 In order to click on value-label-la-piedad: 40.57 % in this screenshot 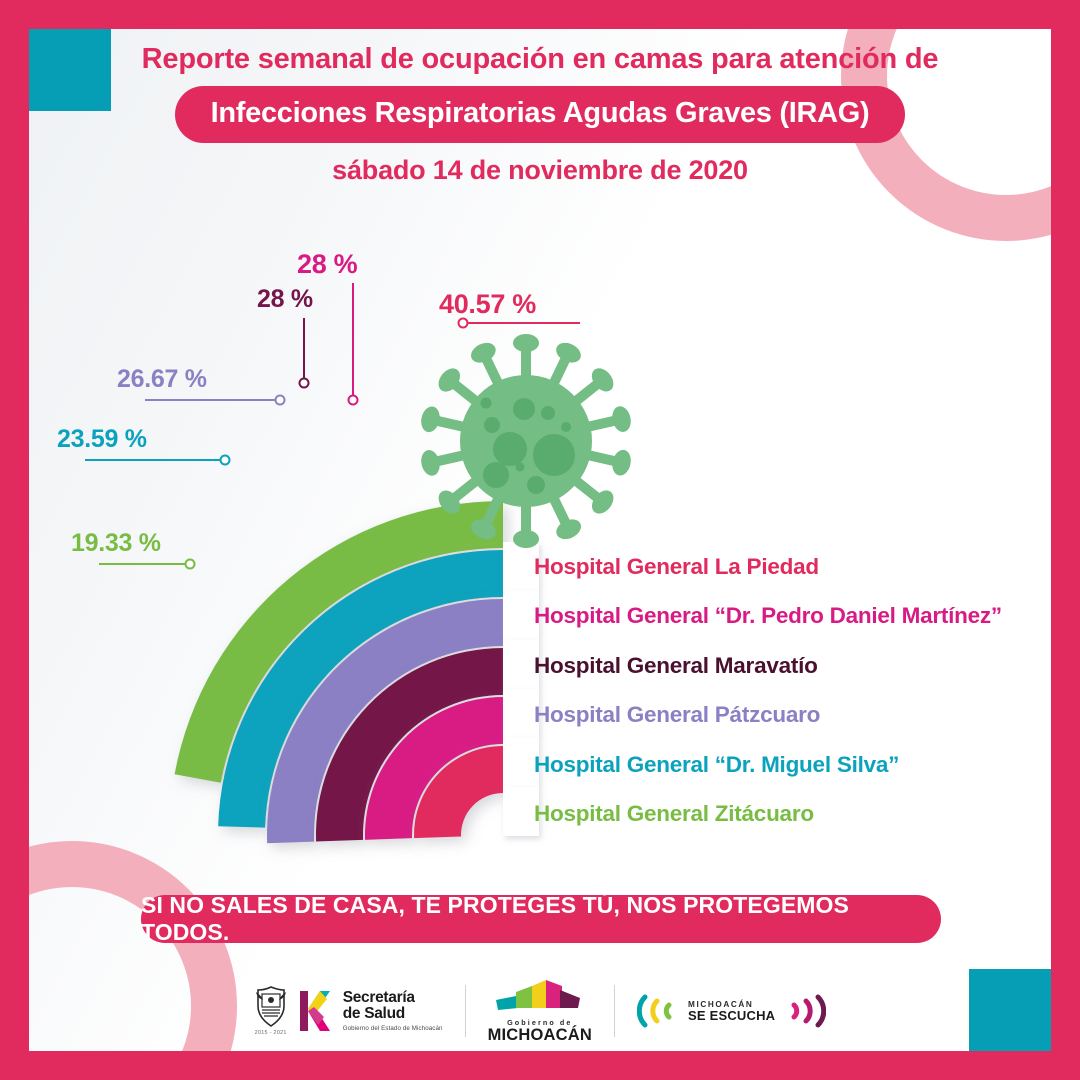, I will do `click(487, 304)`.